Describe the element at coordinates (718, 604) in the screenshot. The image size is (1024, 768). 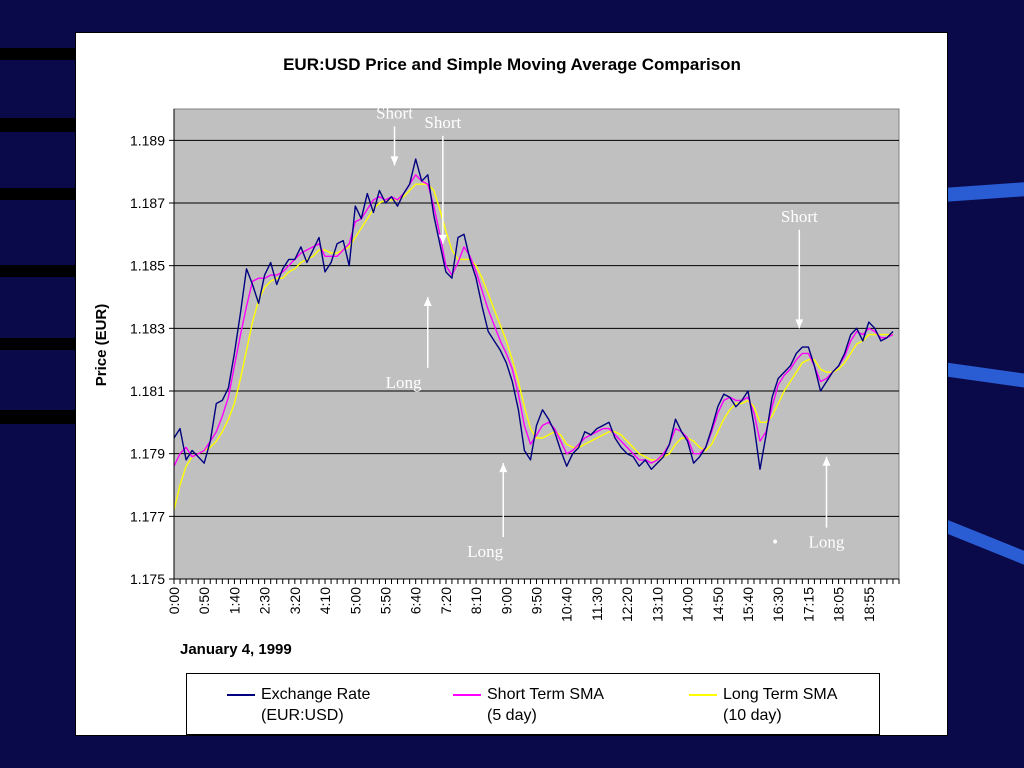
I see `x-tick-label: 14:50` at that location.